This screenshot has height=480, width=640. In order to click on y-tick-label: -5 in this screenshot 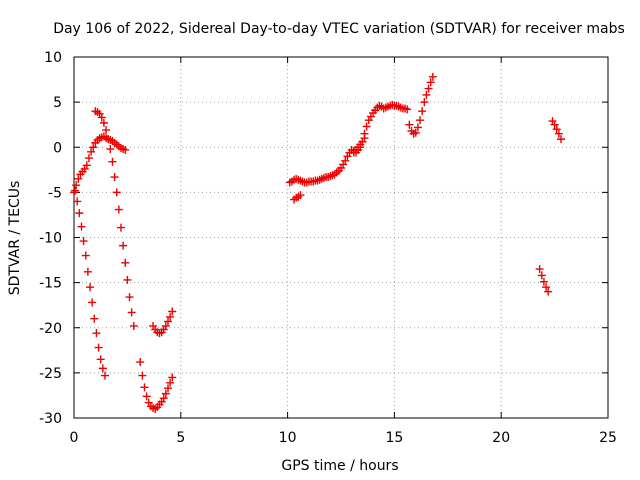, I will do `click(55, 193)`.